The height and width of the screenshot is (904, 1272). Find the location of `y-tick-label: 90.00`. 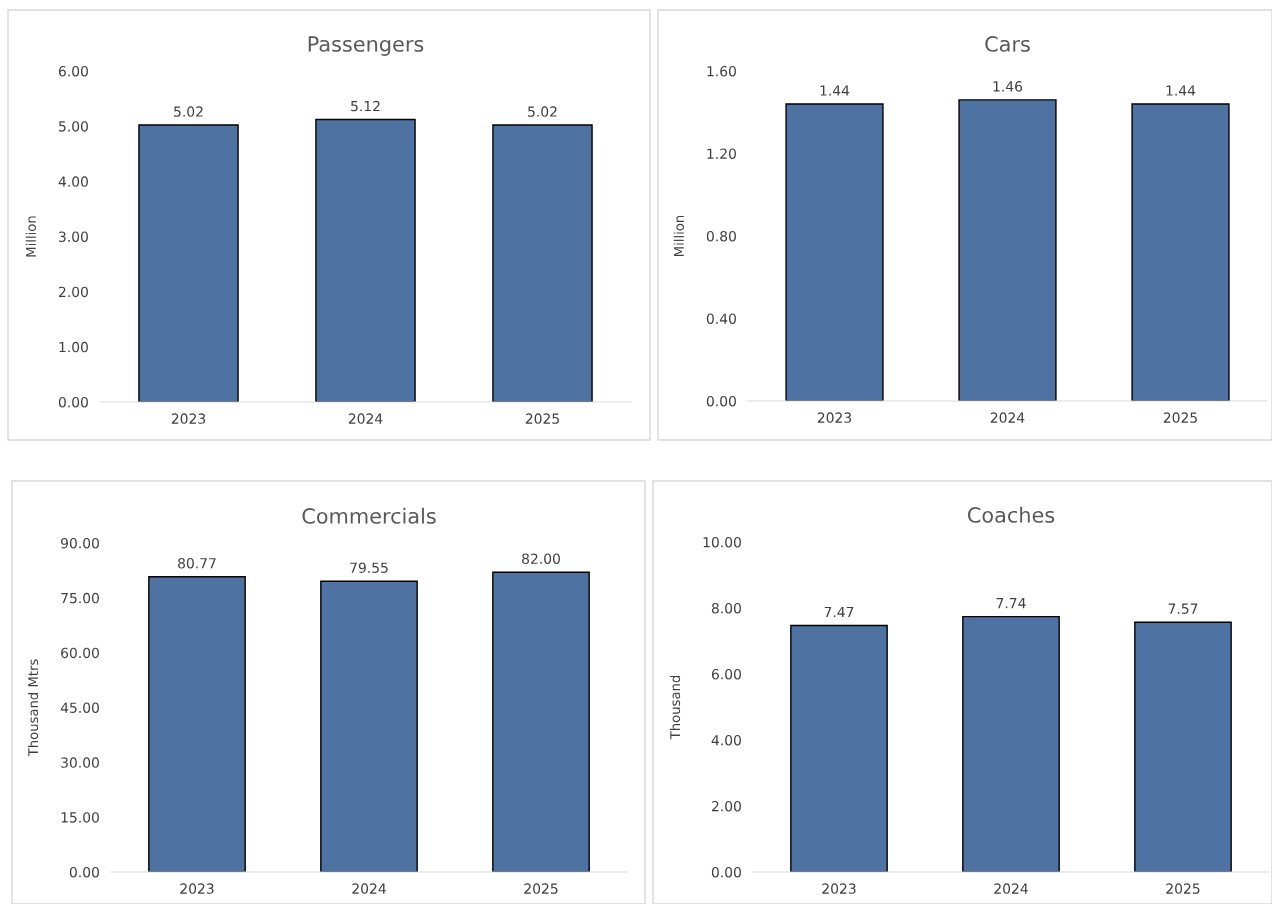

y-tick-label: 90.00 is located at coordinates (80, 543).